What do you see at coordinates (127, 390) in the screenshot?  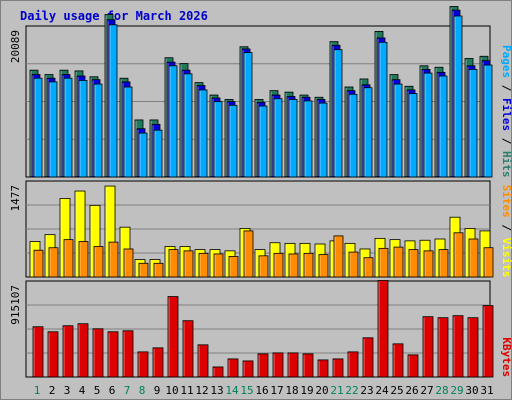 I see `day-label-7: 7` at bounding box center [127, 390].